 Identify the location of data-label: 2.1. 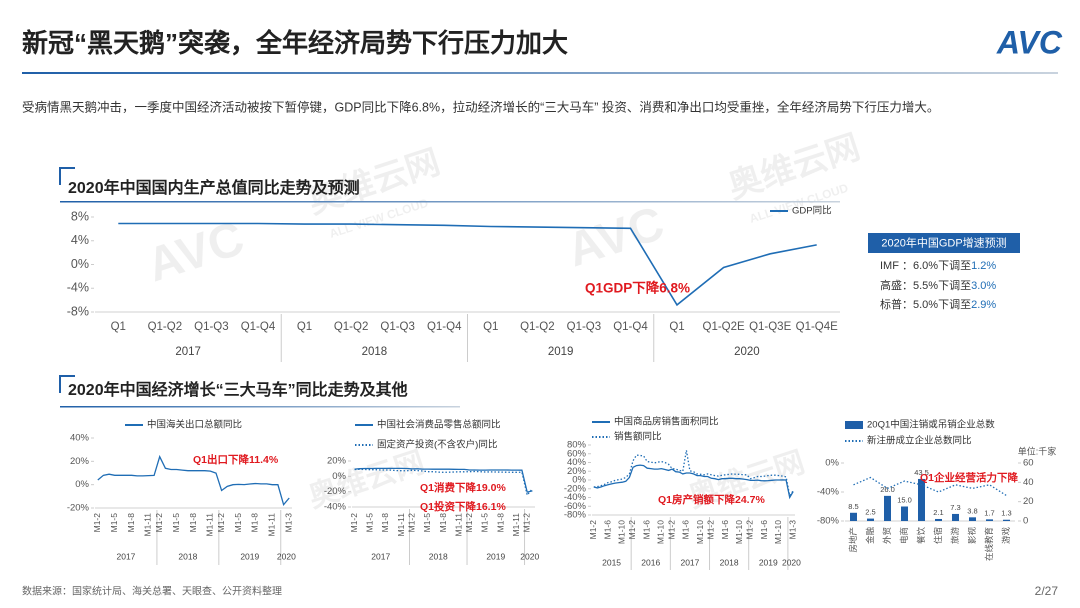
(938, 512).